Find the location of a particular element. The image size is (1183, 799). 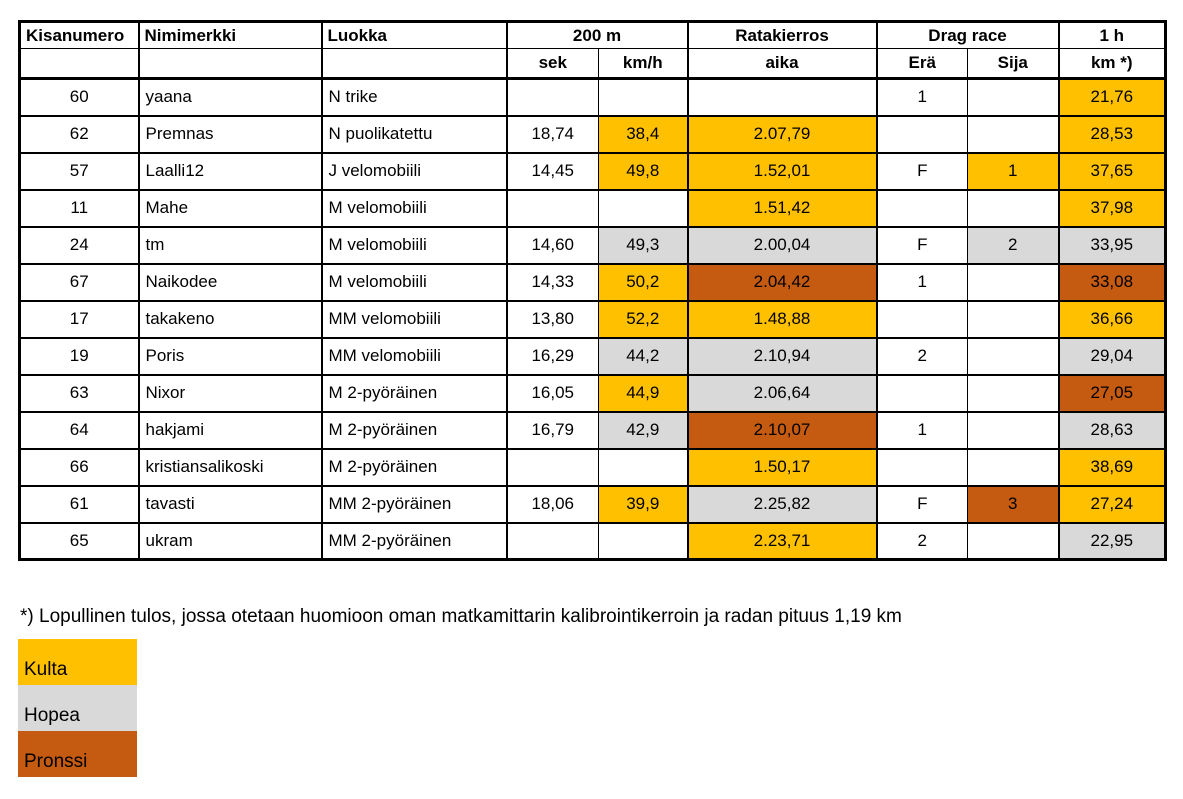

cell-luokka: MM 2-pyöräinen is located at coordinates (413, 541).